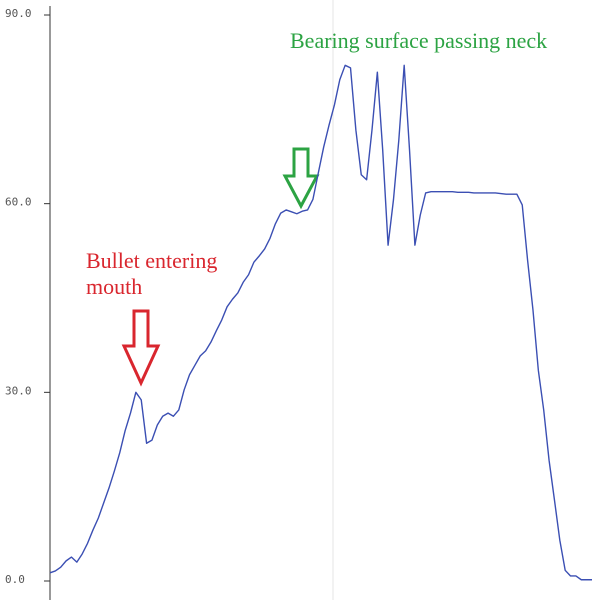  Describe the element at coordinates (152, 273) in the screenshot. I see `annotation: Bullet entering mouth` at that location.